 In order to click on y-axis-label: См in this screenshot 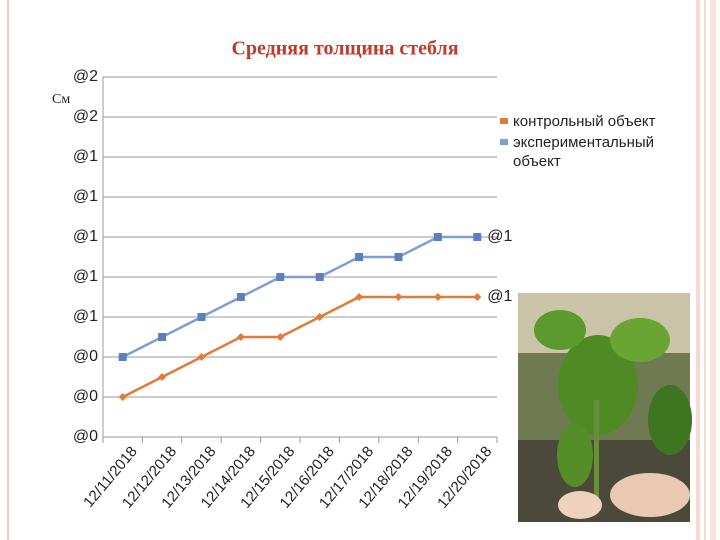, I will do `click(61, 99)`.